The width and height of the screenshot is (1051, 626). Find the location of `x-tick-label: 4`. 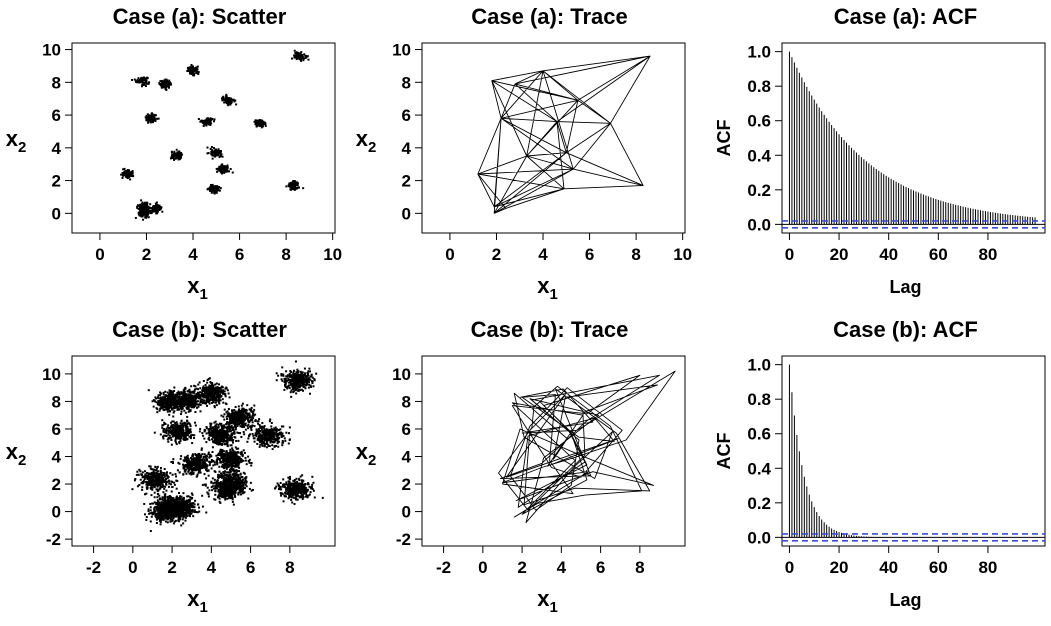

x-tick-label: 4 is located at coordinates (212, 567).